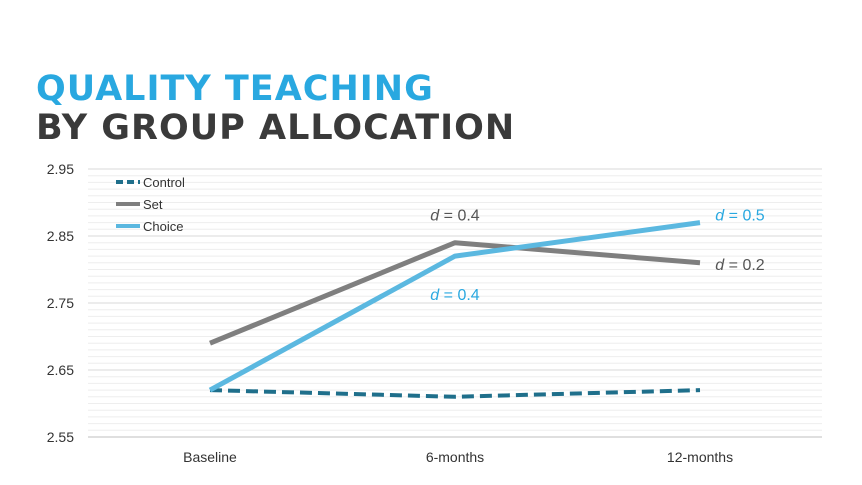 Image resolution: width=862 pixels, height=485 pixels. Describe the element at coordinates (60, 370) in the screenshot. I see `y-tick-label: 2.65` at that location.